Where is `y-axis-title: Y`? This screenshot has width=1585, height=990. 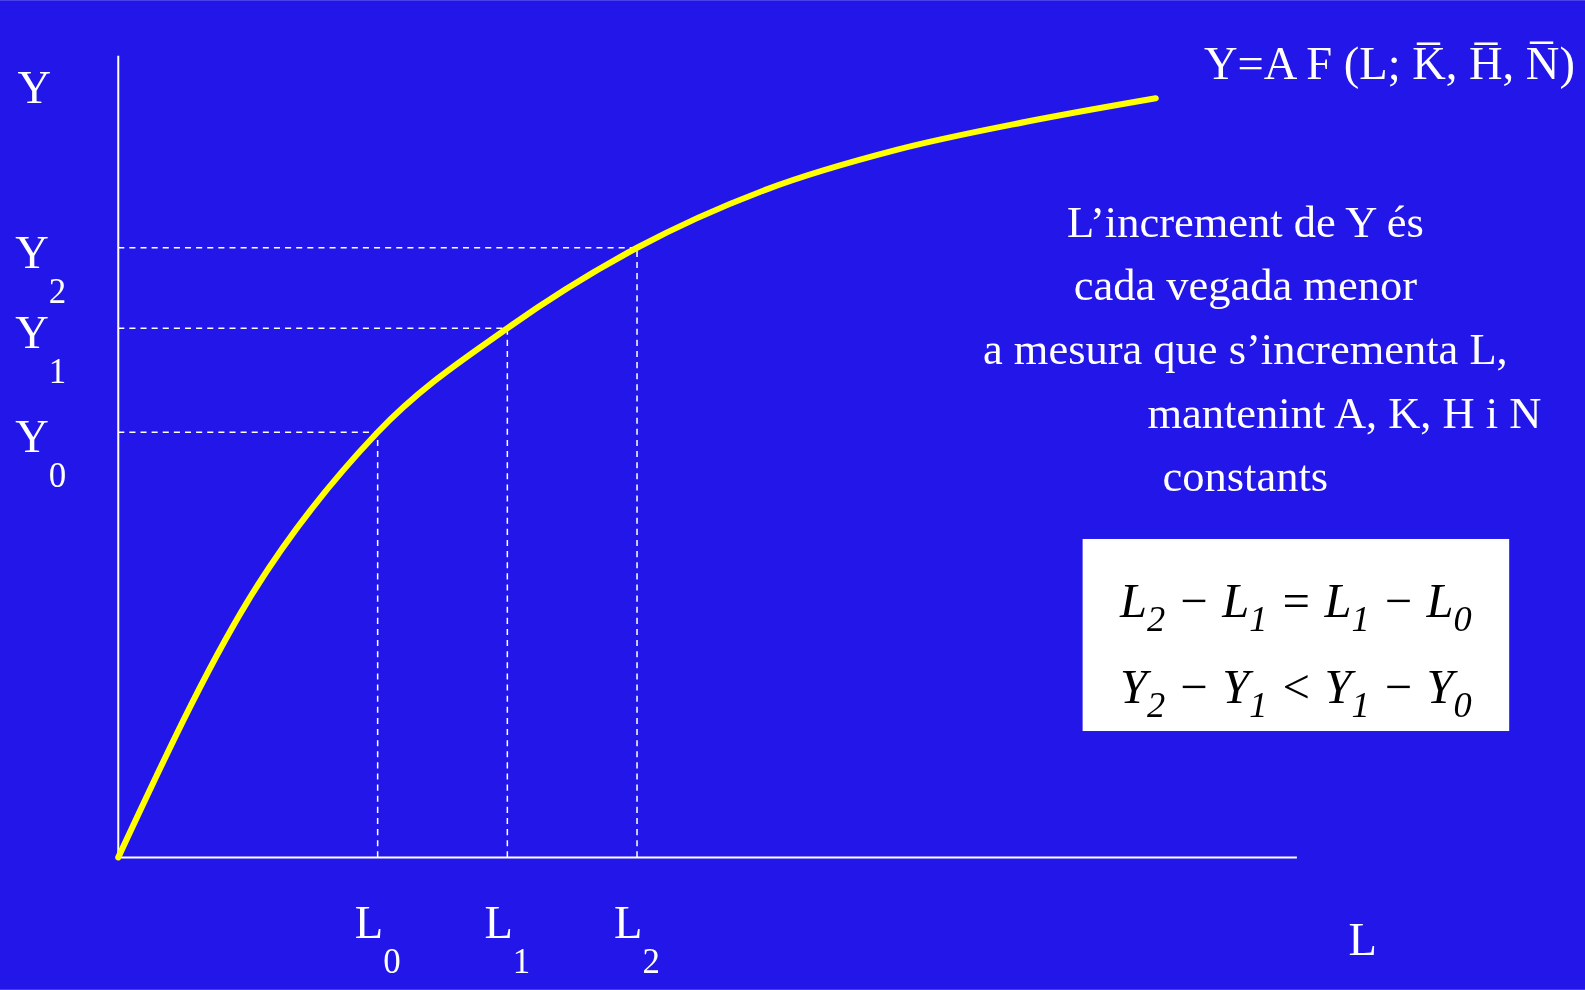
y-axis-title: Y is located at coordinates (34, 88).